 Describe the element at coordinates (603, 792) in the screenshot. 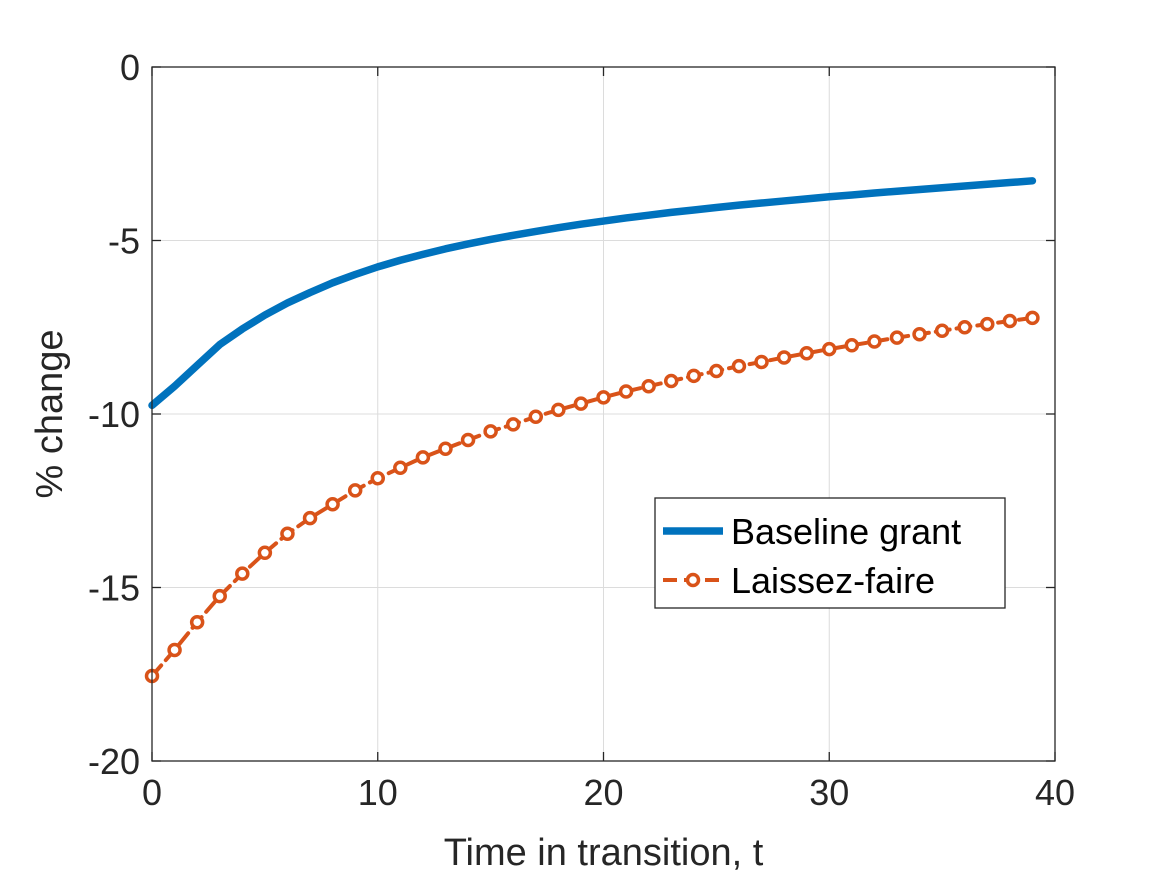

I see `x-tick-label: 20` at that location.